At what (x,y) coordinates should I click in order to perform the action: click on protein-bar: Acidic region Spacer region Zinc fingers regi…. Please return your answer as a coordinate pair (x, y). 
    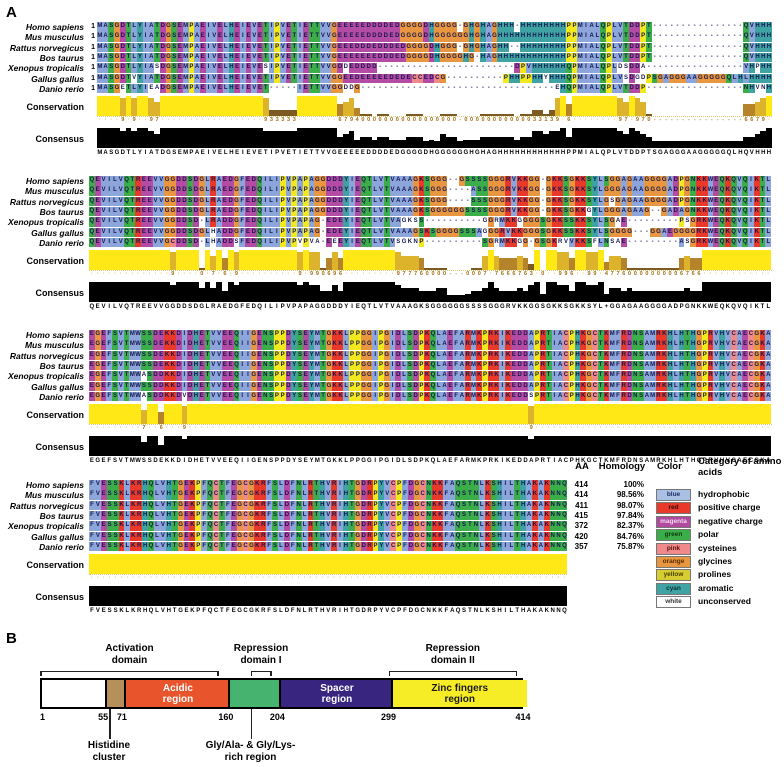
    Looking at the image, I should click on (283, 693).